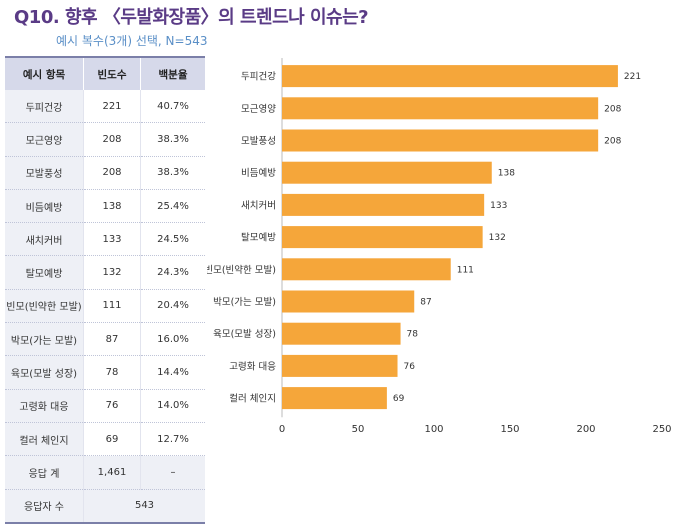  Describe the element at coordinates (252, 366) in the screenshot. I see `category-label: 고령화 대응` at that location.